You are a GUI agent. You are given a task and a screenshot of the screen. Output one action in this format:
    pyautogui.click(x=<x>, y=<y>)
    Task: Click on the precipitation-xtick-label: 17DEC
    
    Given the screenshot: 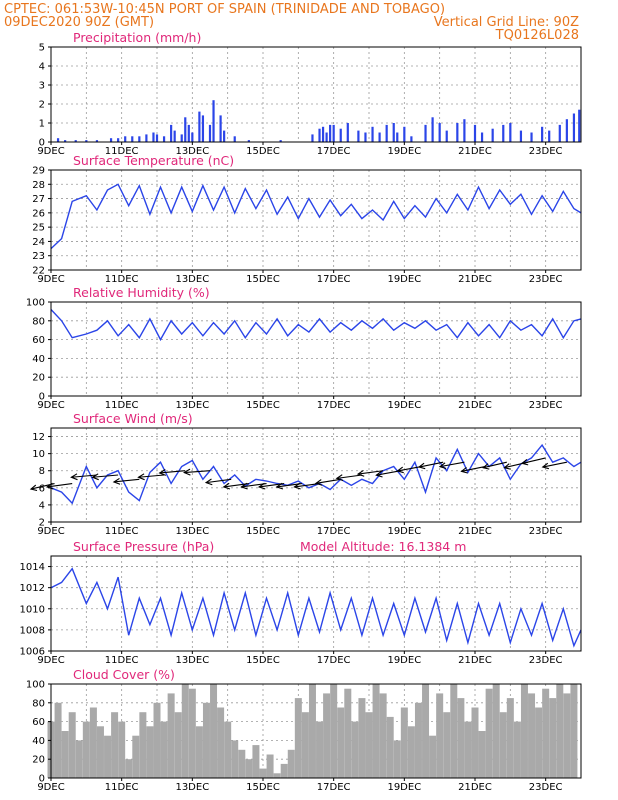 What is the action you would take?
    pyautogui.click(x=334, y=151)
    